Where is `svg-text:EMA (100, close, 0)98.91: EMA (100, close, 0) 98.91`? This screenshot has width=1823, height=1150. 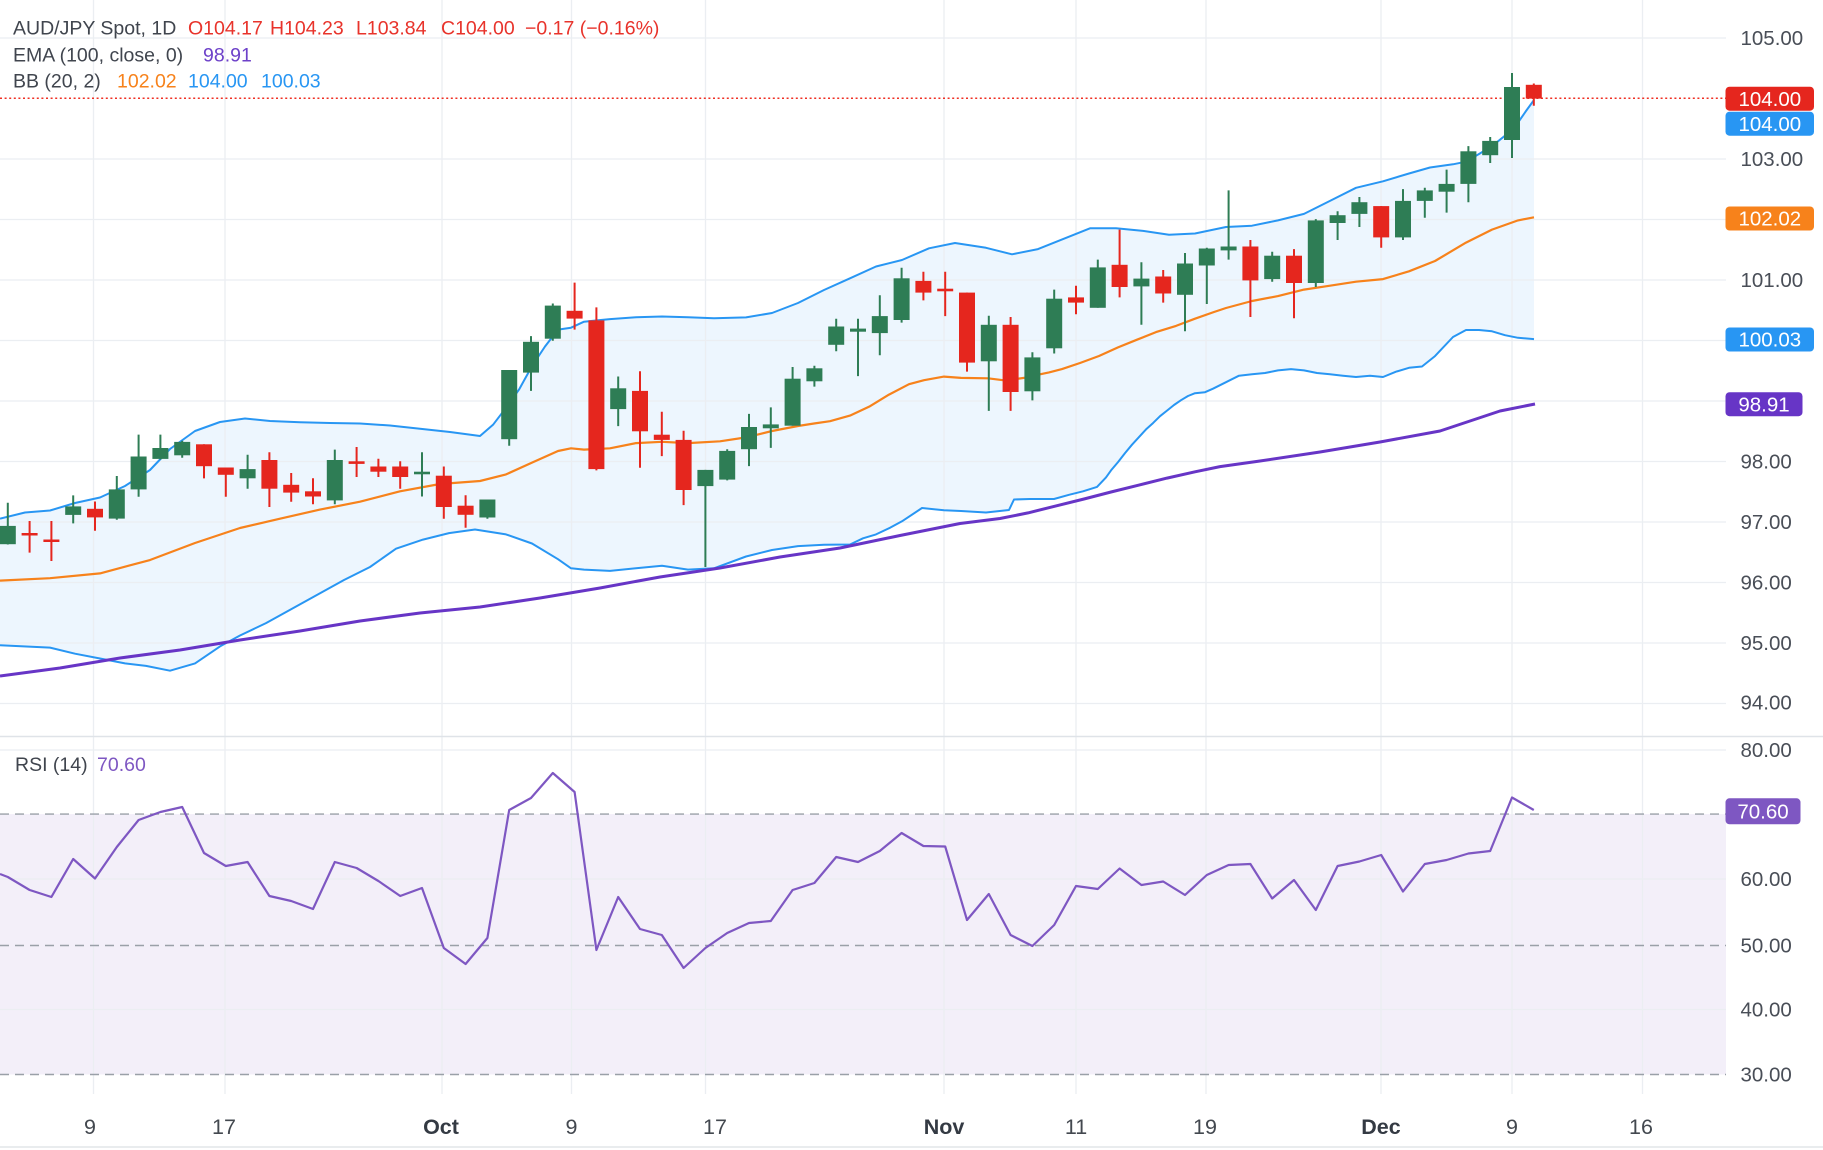
svg-text:EMA (100, close, 0)98.91: EMA (100, close, 0) 98.91 is located at coordinates (132, 56).